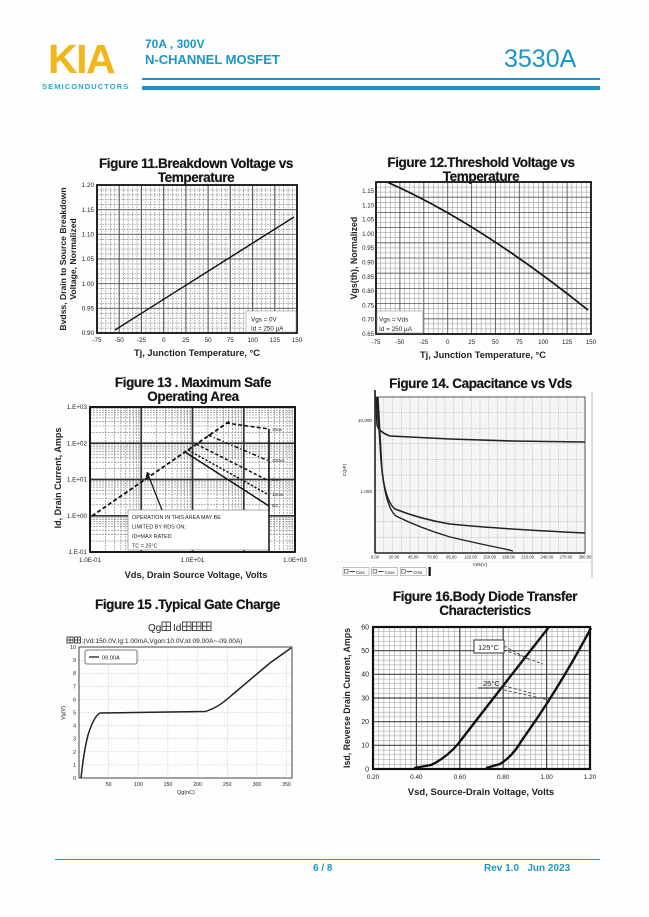 The width and height of the screenshot is (649, 917). What do you see at coordinates (418, 572) in the screenshot?
I see `svg-text: Crss` at bounding box center [418, 572].